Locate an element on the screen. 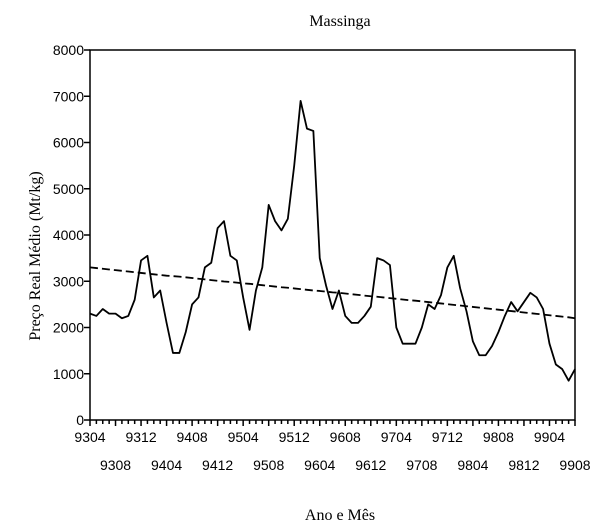 The height and width of the screenshot is (530, 606). chart-title: Massinga is located at coordinates (339, 21).